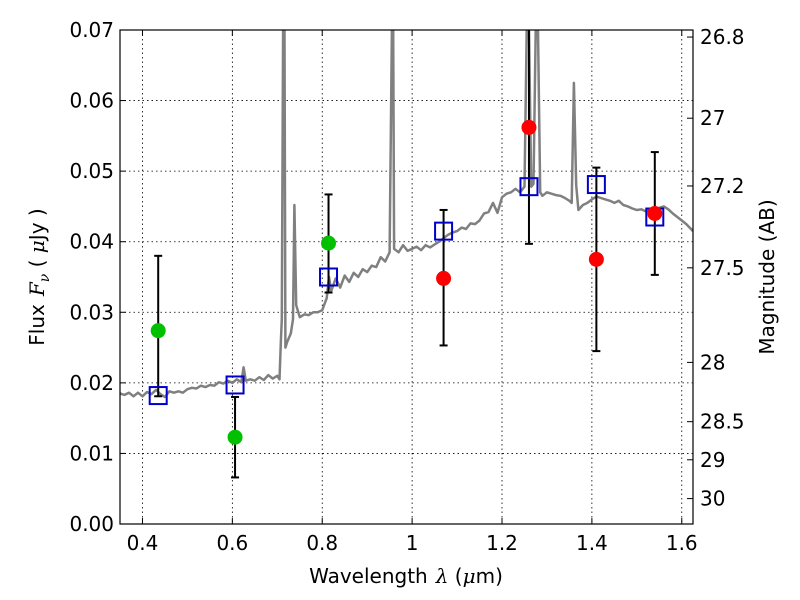  Describe the element at coordinates (712, 460) in the screenshot. I see `mag-tick-label: 29` at that location.